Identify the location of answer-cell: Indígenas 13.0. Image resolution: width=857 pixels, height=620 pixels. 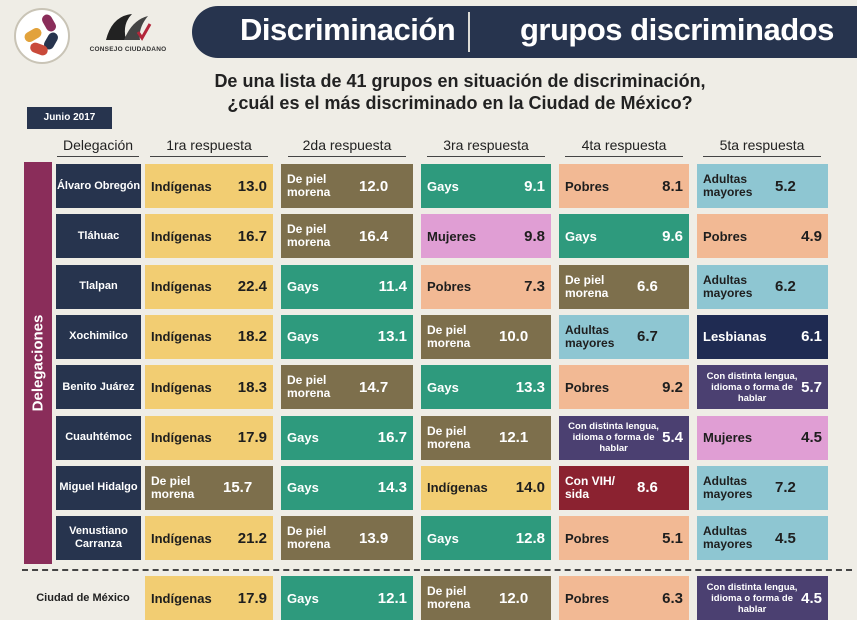
(209, 186).